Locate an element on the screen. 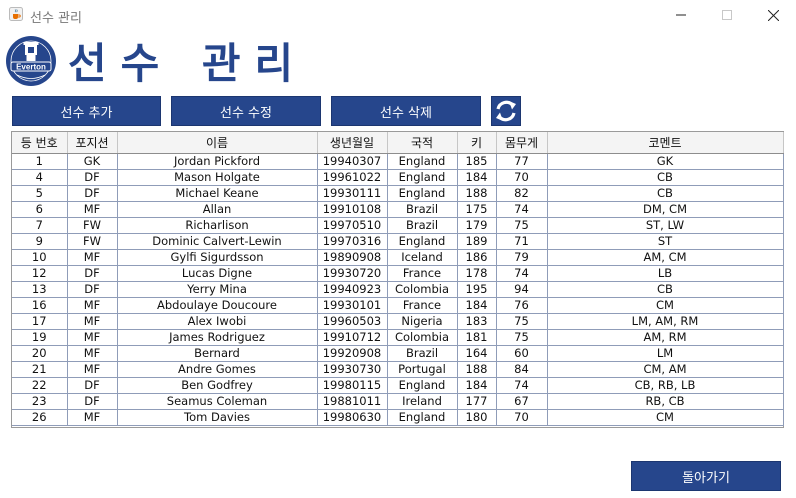 This screenshot has height=498, width=796. cell-name: Dominic Calvert-Lewin is located at coordinates (217, 241).